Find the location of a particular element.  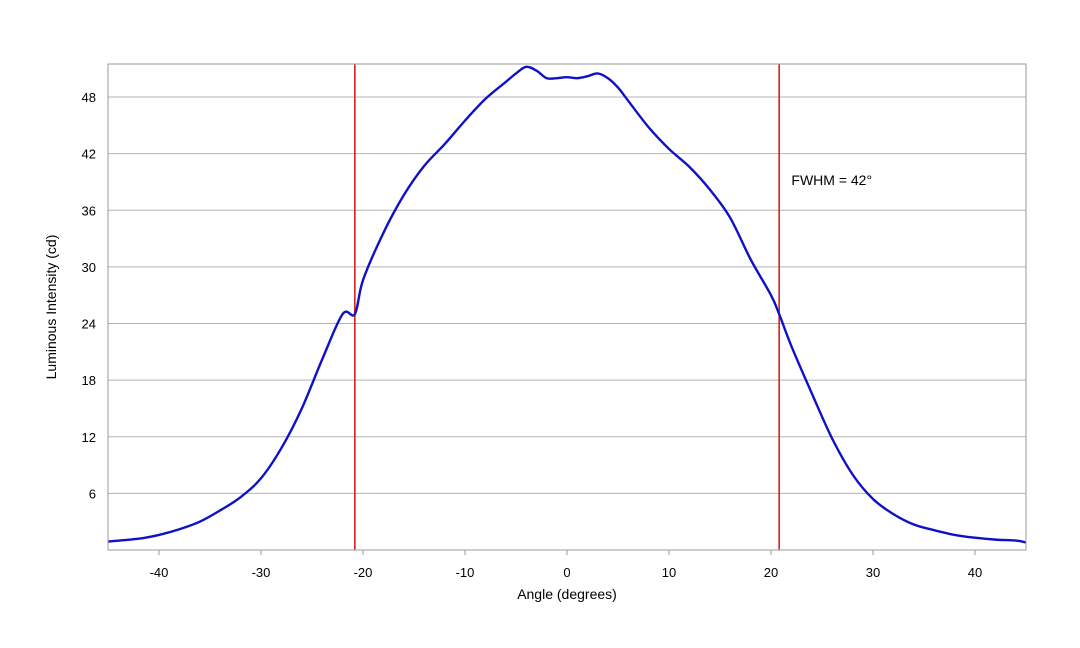

y-axis-ticks: 6 12 18 24 30 36 42 48 is located at coordinates (89, 295).